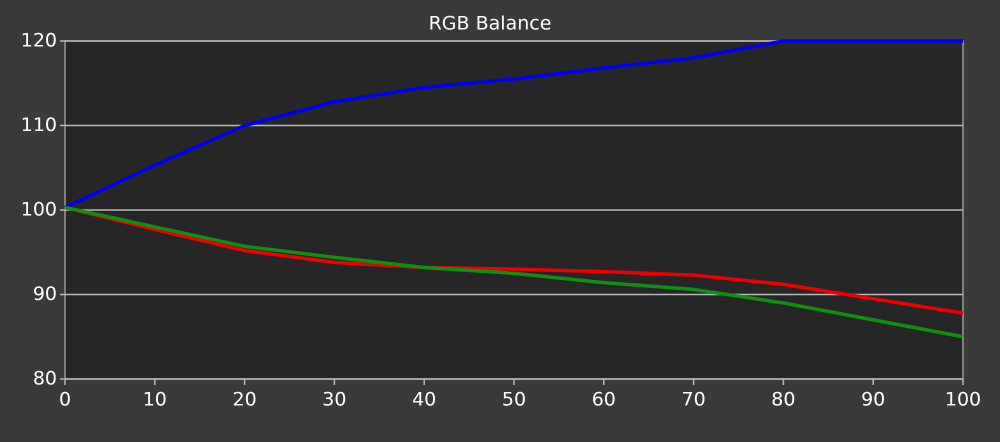  I want to click on x-tick-label: 100, so click(963, 400).